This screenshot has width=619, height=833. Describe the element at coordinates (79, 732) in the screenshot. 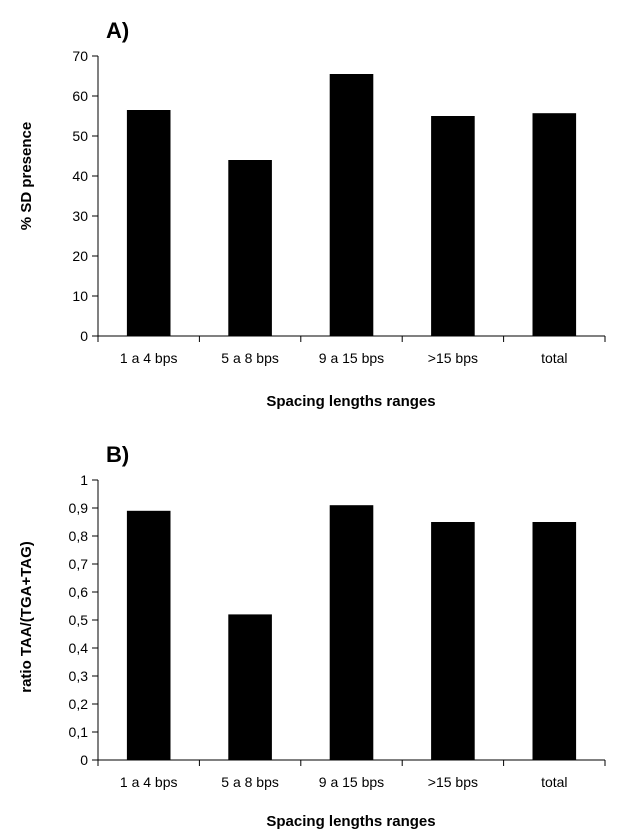

I see `panel-b-y-tick-label: 0,1` at that location.